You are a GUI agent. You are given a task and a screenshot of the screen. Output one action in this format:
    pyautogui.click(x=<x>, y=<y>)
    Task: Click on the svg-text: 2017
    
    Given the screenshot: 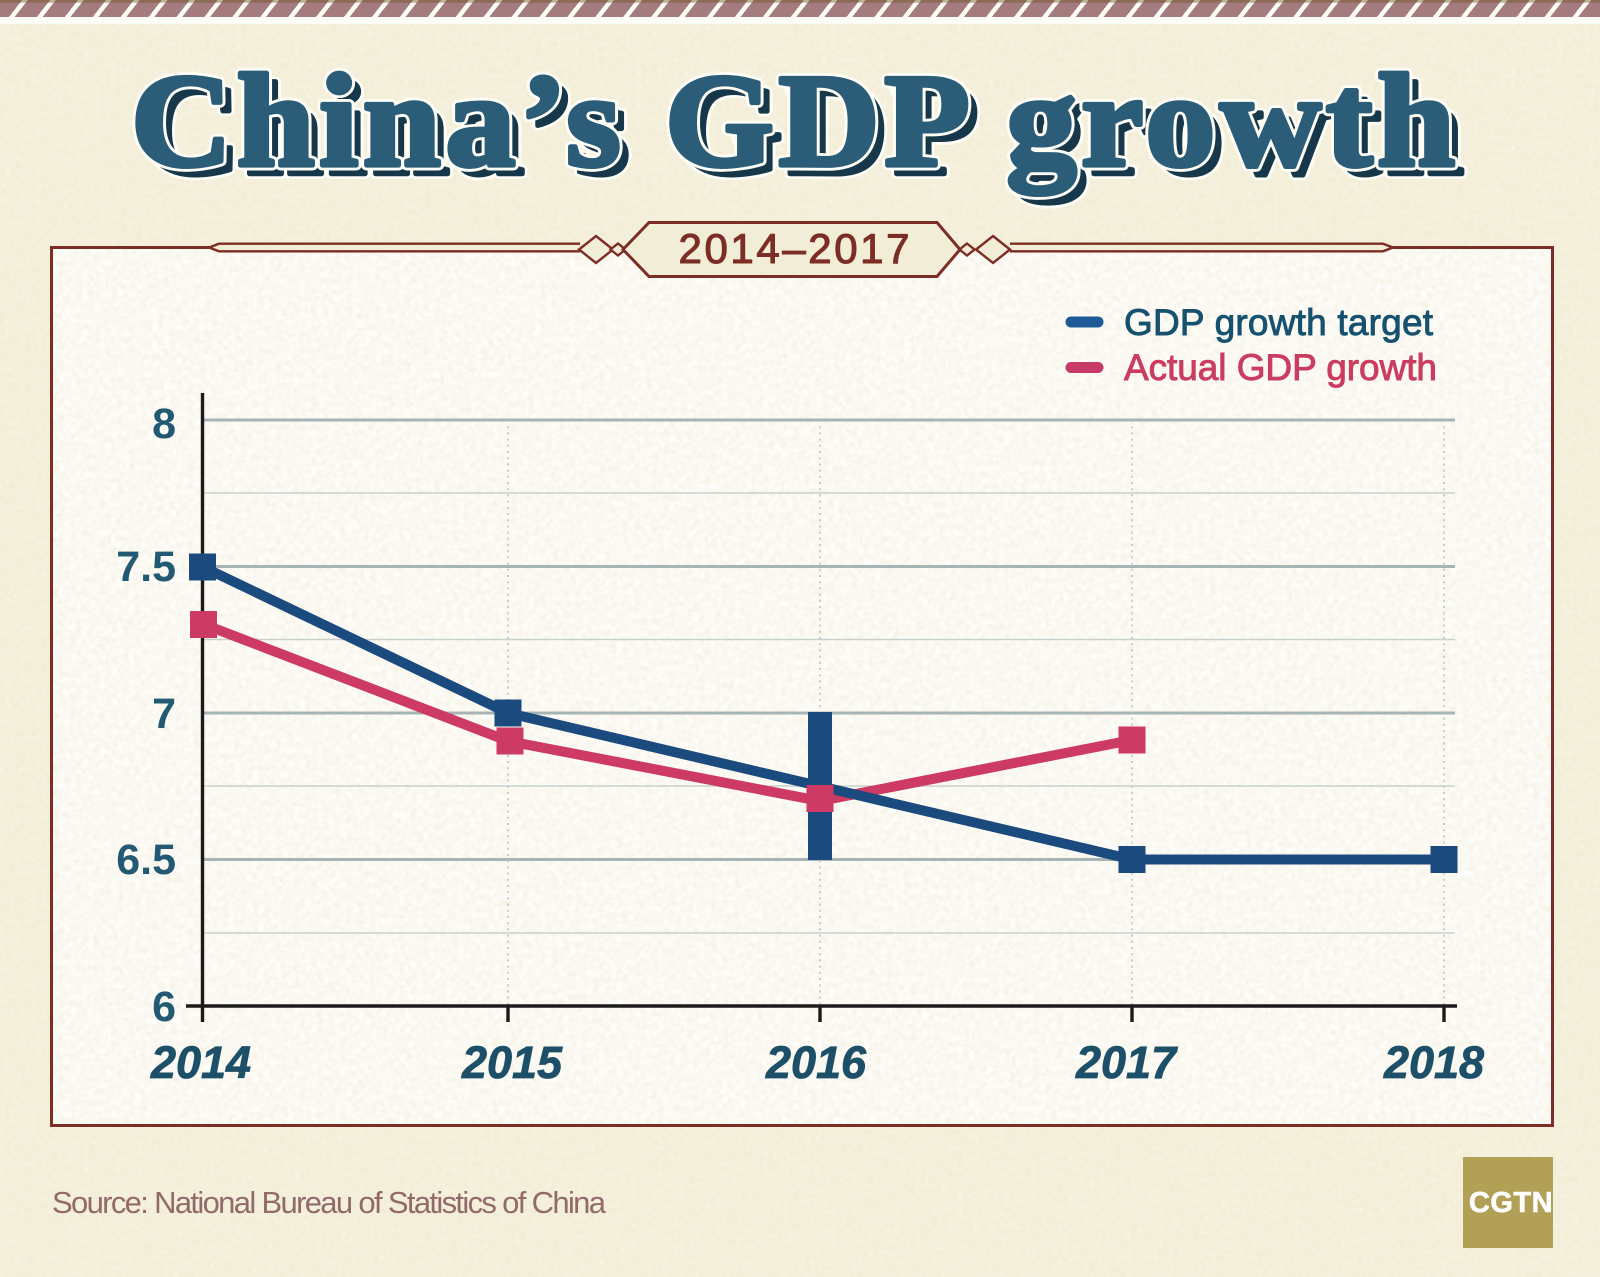 What is the action you would take?
    pyautogui.click(x=1126, y=1062)
    